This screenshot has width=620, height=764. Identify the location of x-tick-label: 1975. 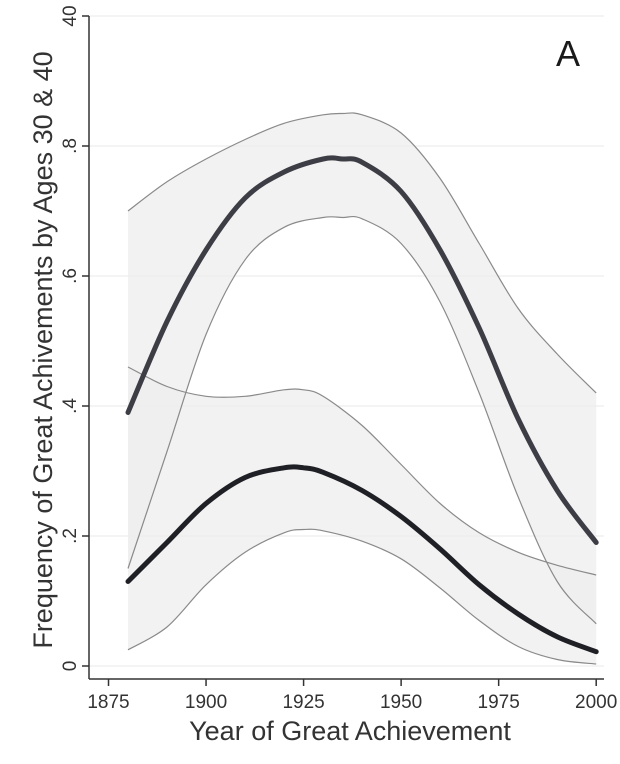
(499, 702).